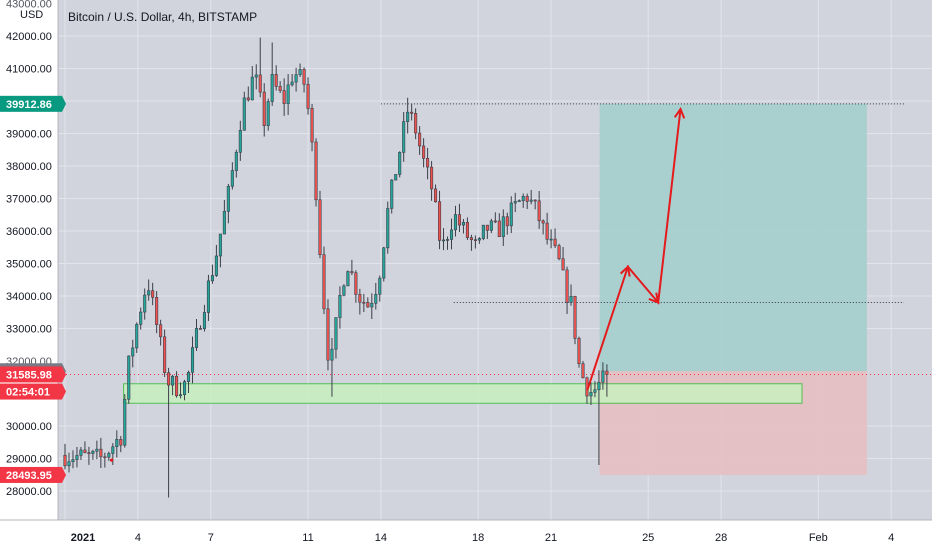 This screenshot has width=932, height=550. What do you see at coordinates (463, 393) in the screenshot?
I see `support-zone` at bounding box center [463, 393].